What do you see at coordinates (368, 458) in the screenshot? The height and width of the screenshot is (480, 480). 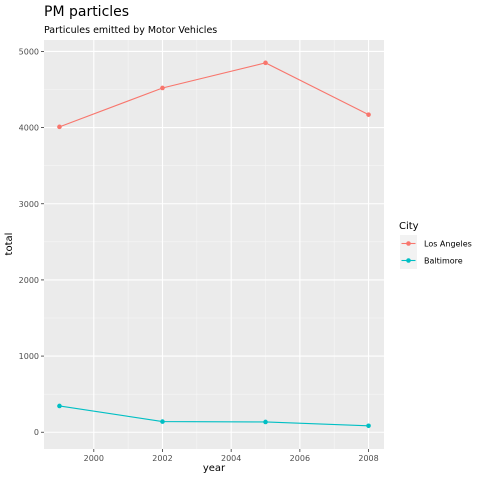 I see `x-tick-label: 2008` at bounding box center [368, 458].